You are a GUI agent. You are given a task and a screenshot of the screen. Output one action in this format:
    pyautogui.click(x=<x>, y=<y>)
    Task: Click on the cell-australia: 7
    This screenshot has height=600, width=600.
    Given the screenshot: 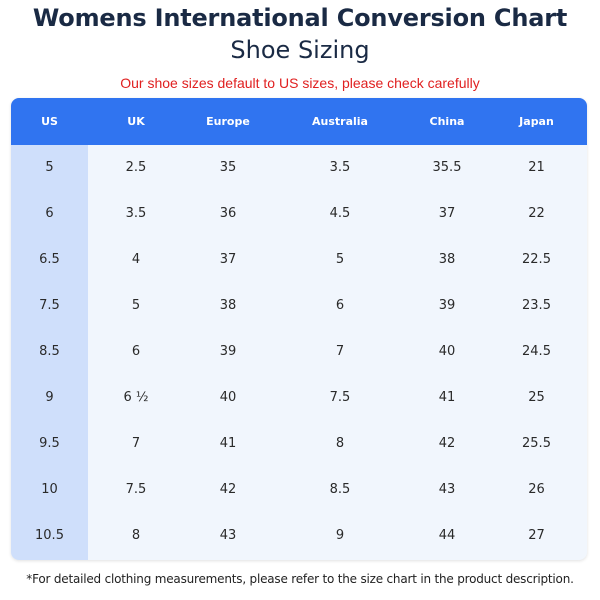 What is the action you would take?
    pyautogui.click(x=340, y=351)
    